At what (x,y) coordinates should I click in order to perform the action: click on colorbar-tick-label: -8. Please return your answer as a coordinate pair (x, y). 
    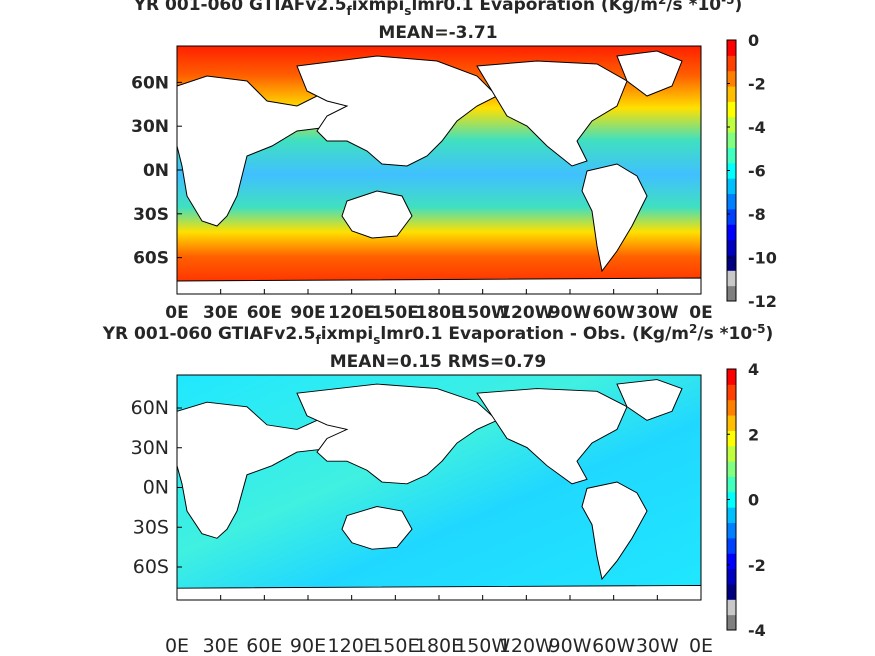
    Looking at the image, I should click on (757, 214).